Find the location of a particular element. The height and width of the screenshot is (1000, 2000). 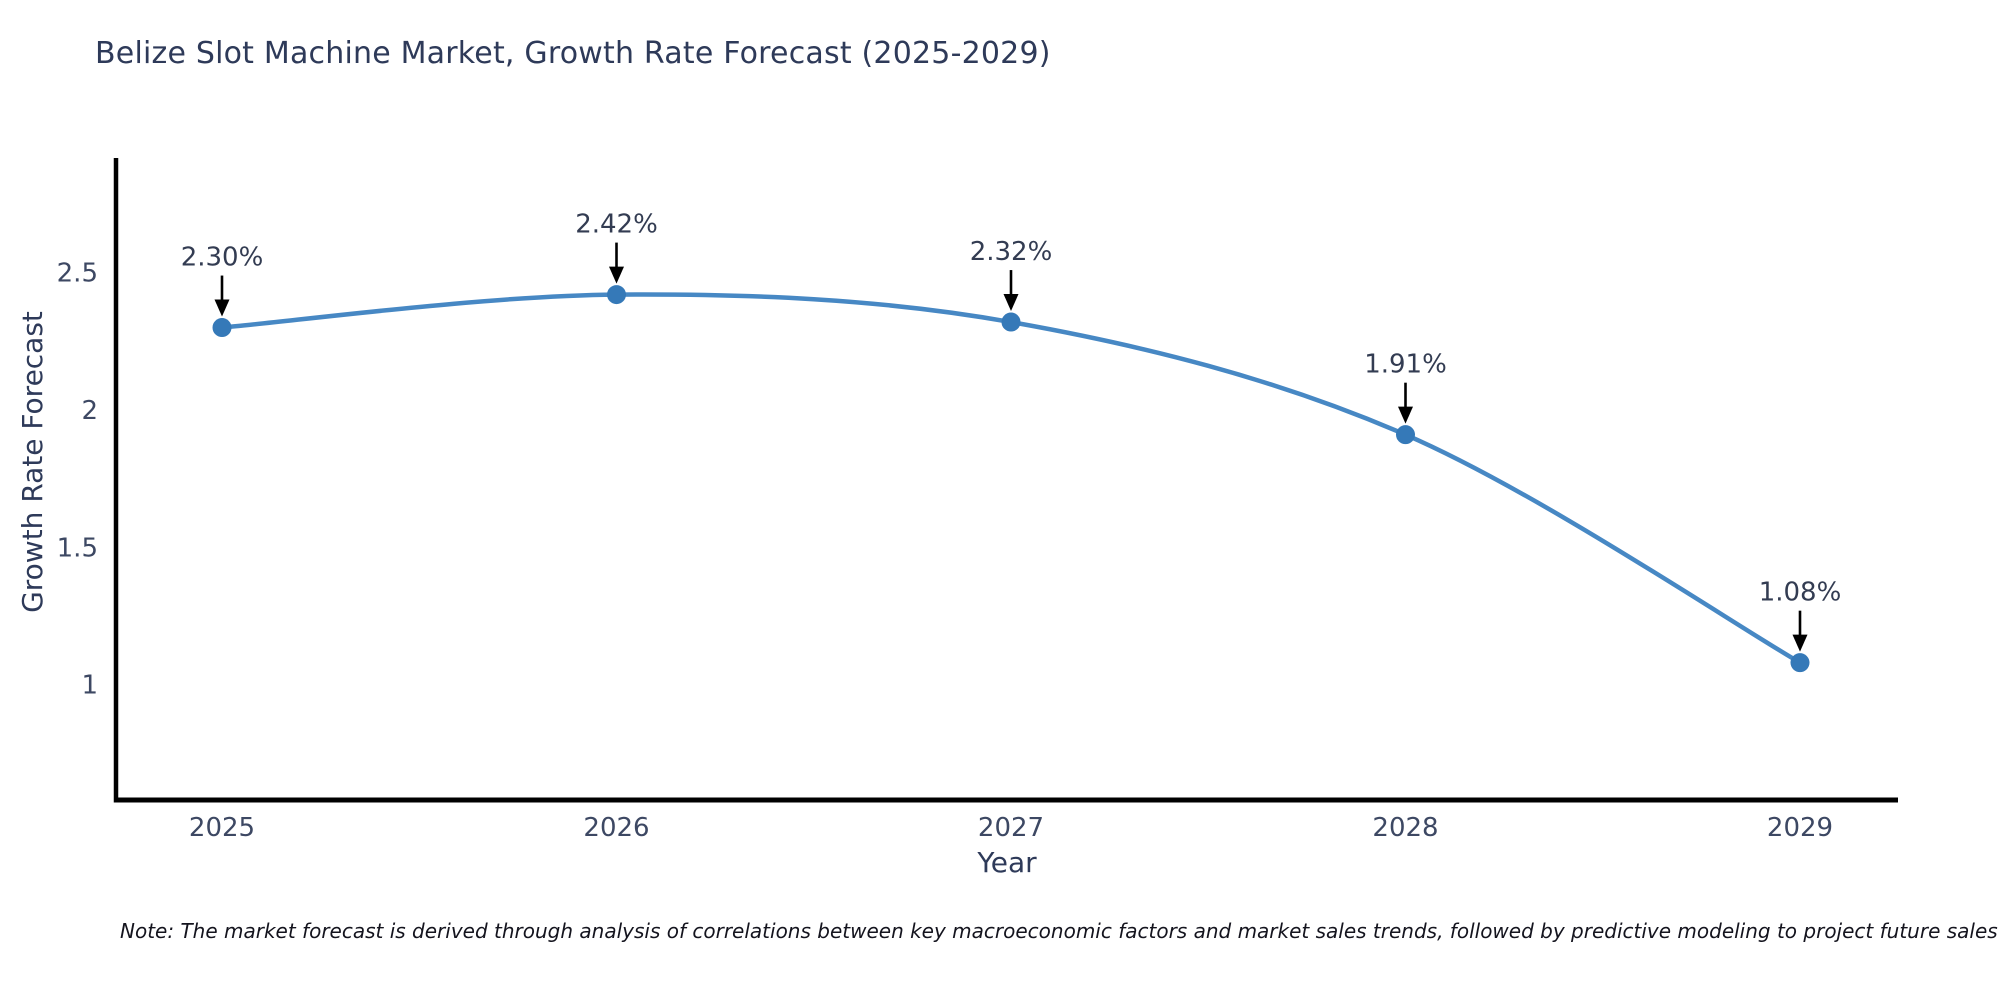

x-tick-label: 2026 is located at coordinates (616, 828).